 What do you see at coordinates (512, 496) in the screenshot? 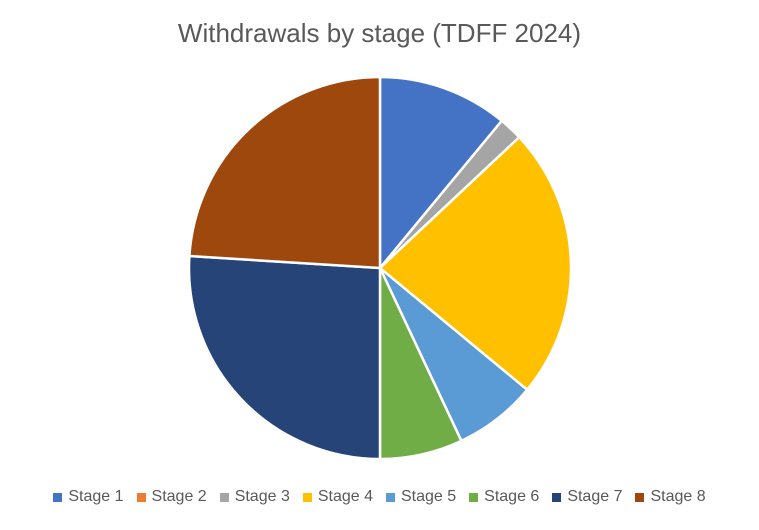
I see `legend-label-stage-6: Stage 6` at bounding box center [512, 496].